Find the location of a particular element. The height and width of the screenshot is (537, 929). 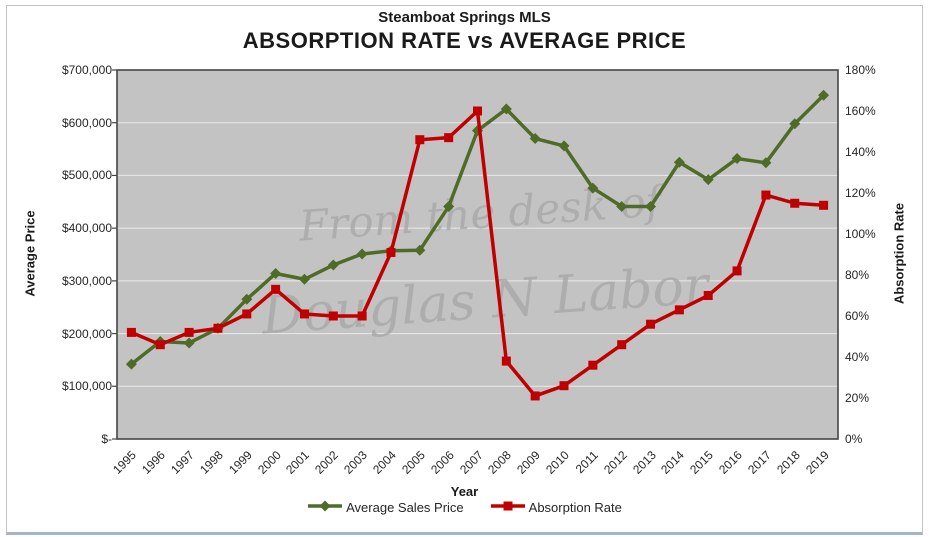

right-tick-label: 20% is located at coordinates (857, 398).